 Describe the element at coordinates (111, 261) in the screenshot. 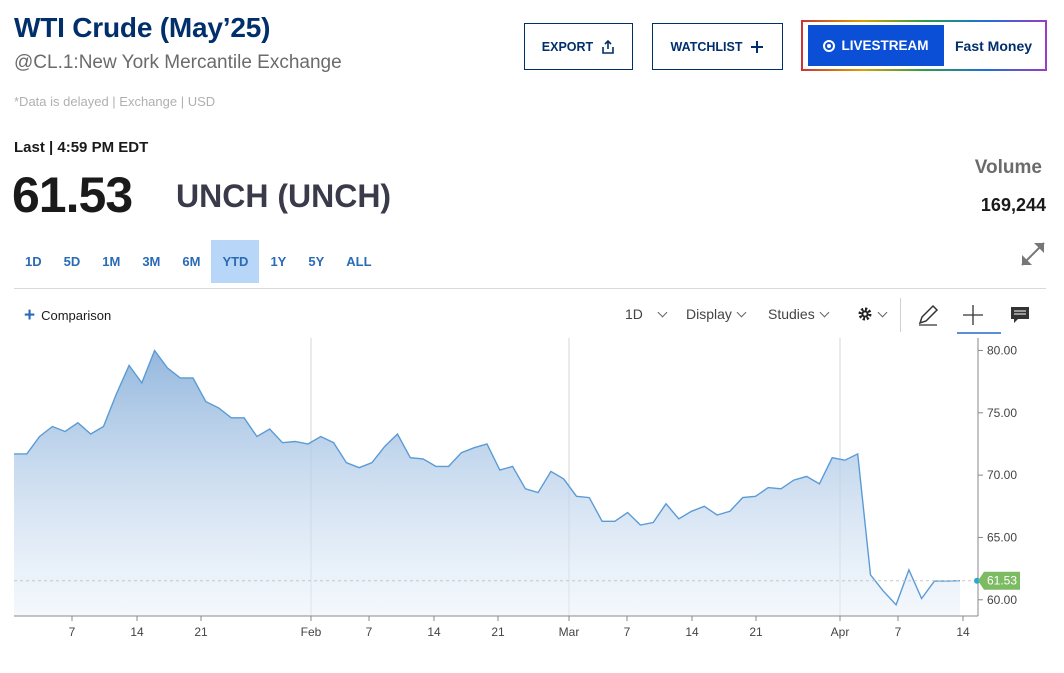

I see `range-tab-1m: 1M` at that location.